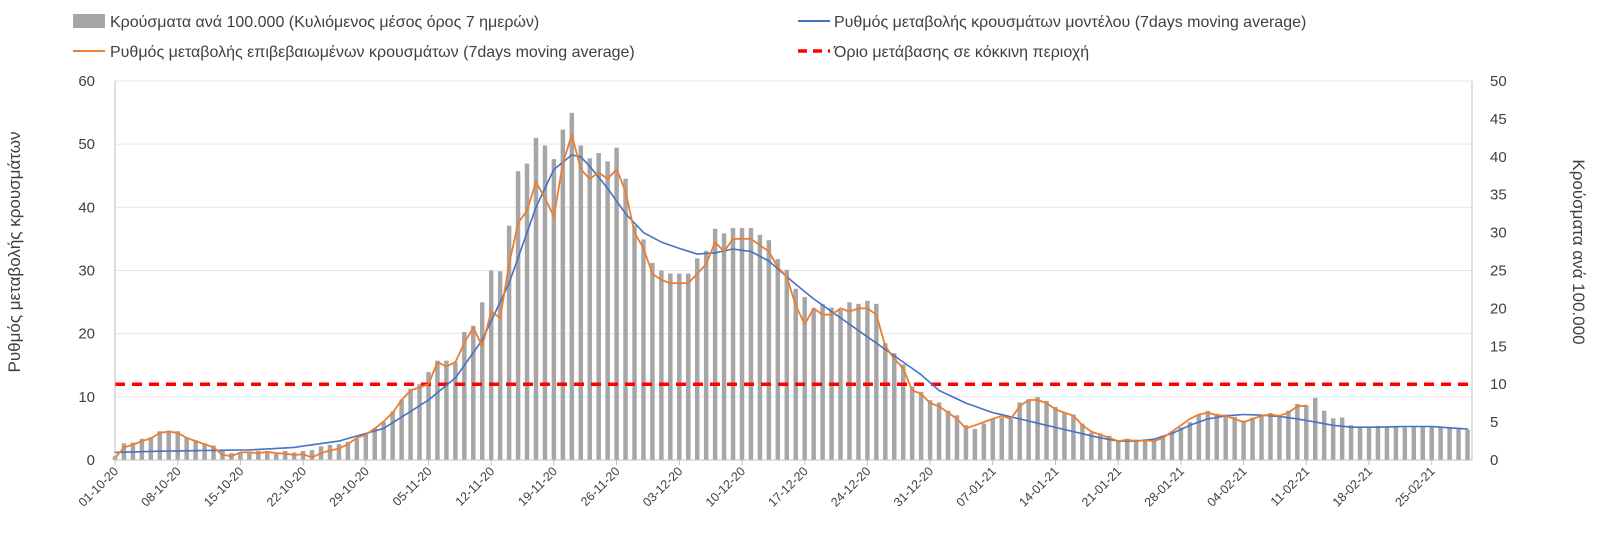 Image resolution: width=1600 pixels, height=558 pixels. What do you see at coordinates (961, 52) in the screenshot?
I see `legend-threshold-label: Όριο μετάβασης σε κόκκινη περιοχή` at bounding box center [961, 52].